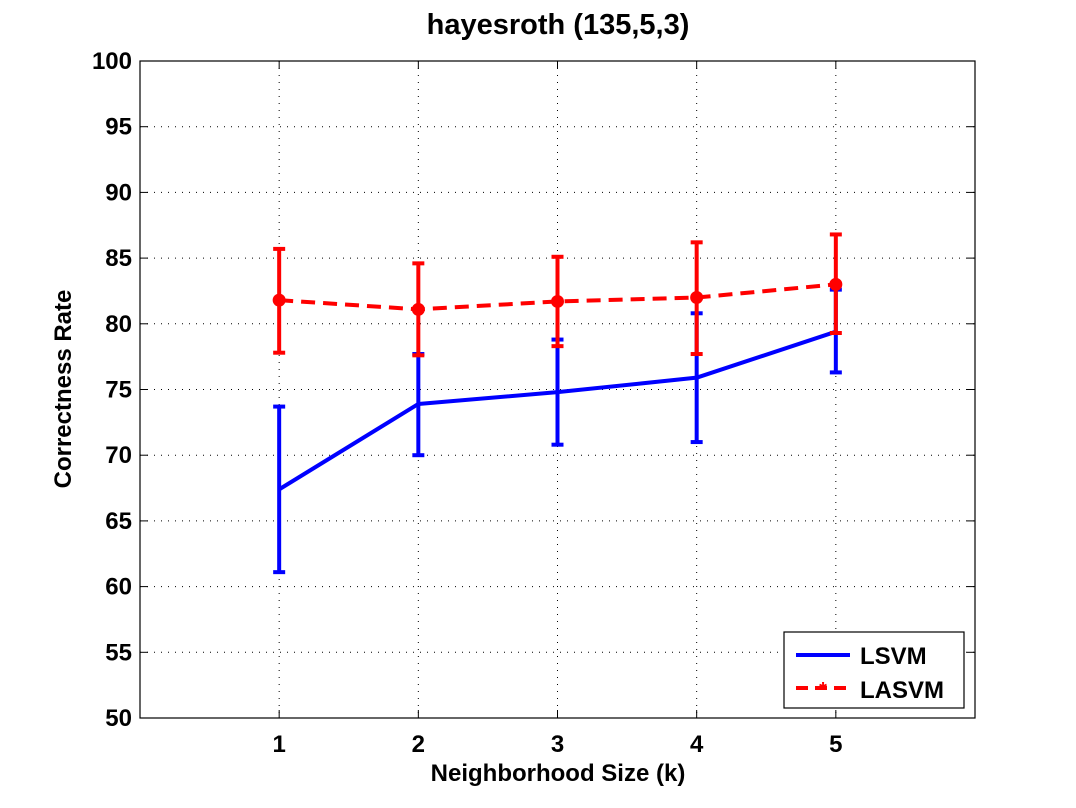  Describe the element at coordinates (118, 127) in the screenshot. I see `y-tick-label: 95` at that location.